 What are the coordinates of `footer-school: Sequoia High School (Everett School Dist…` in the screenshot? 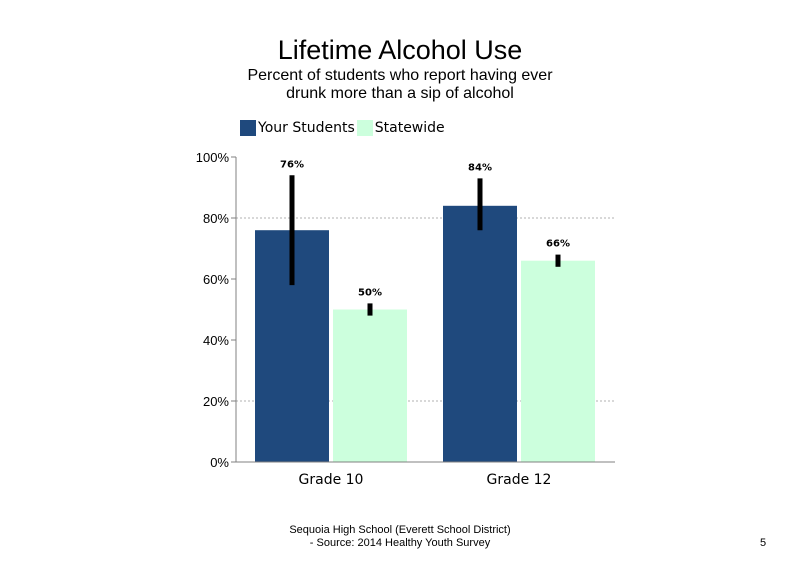 It's located at (400, 530).